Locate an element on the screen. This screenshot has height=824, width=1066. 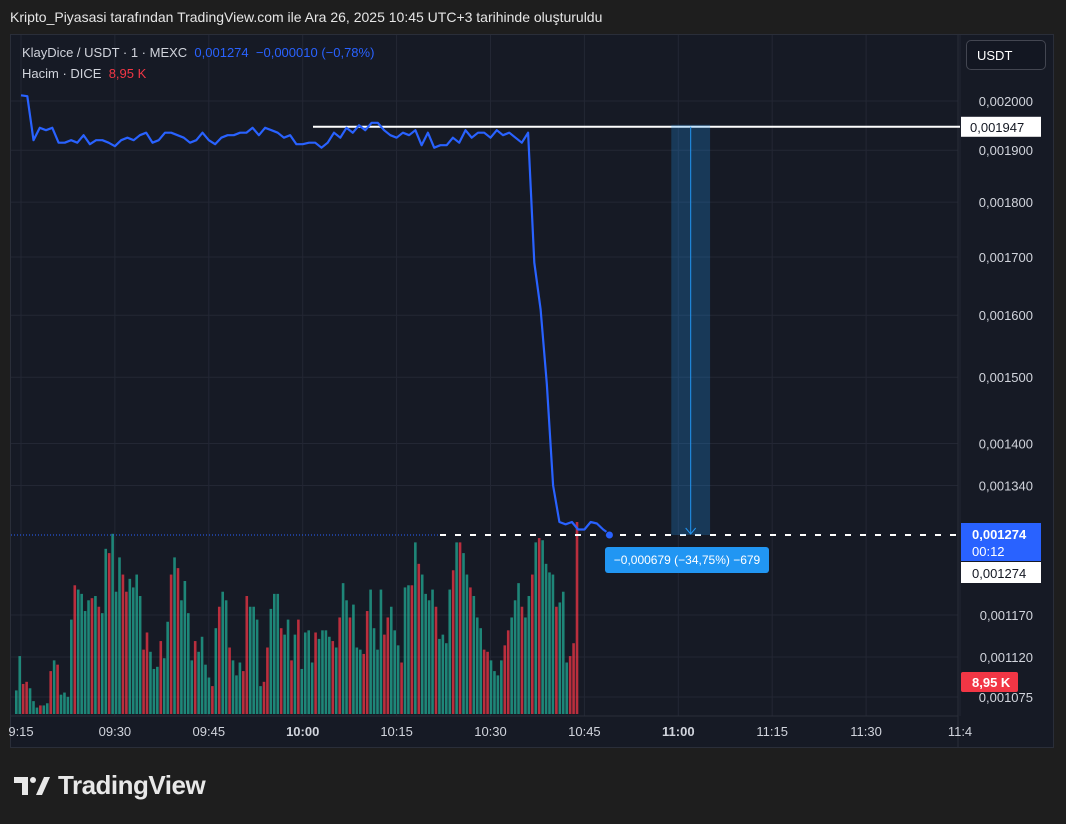
time-tick-label-7: 11:00 is located at coordinates (678, 731).